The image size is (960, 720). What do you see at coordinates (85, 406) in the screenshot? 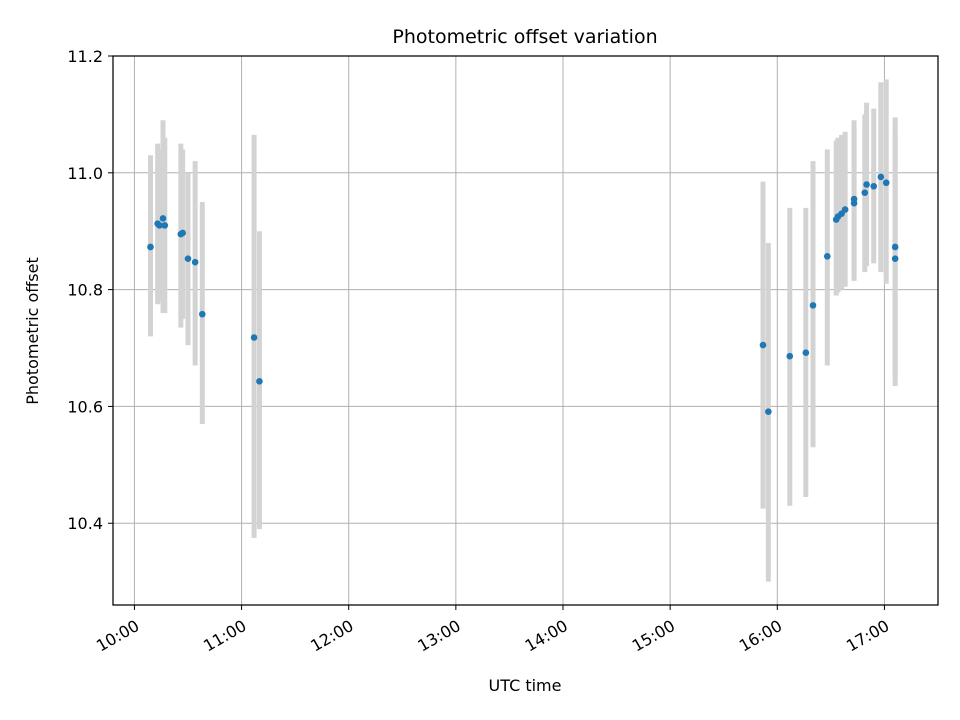
I see `y-tick-label: 10.6` at bounding box center [85, 406].